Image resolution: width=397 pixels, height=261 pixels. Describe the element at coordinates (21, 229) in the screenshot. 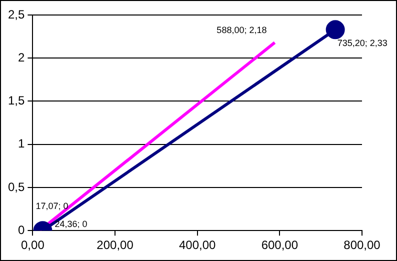

I see `y-tick-label: 0` at that location.